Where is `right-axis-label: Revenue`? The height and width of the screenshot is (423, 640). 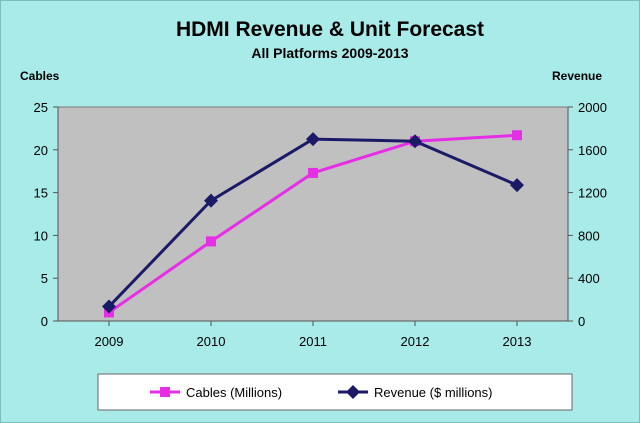 right-axis-label: Revenue is located at coordinates (577, 76).